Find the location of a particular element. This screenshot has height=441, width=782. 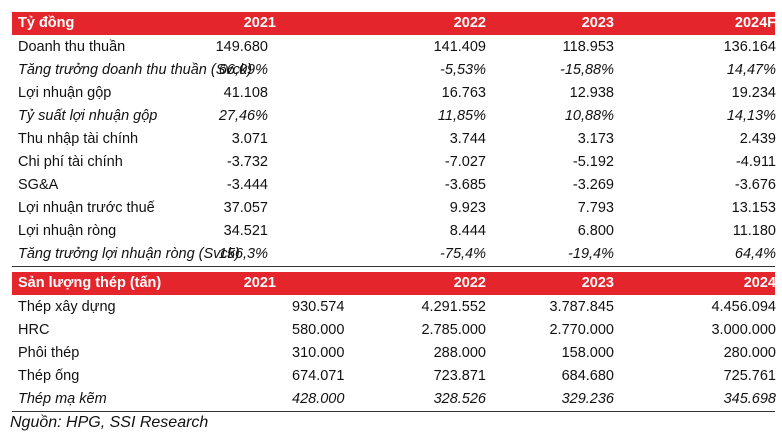

data-cell: -7.027 is located at coordinates (465, 162).